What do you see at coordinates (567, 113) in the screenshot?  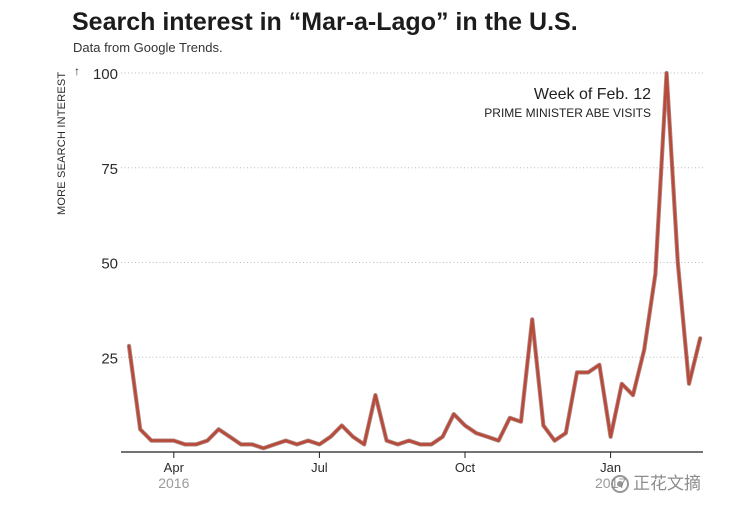 I see `annotation-event-label: PRIME MINISTER ABE VISITS` at bounding box center [567, 113].